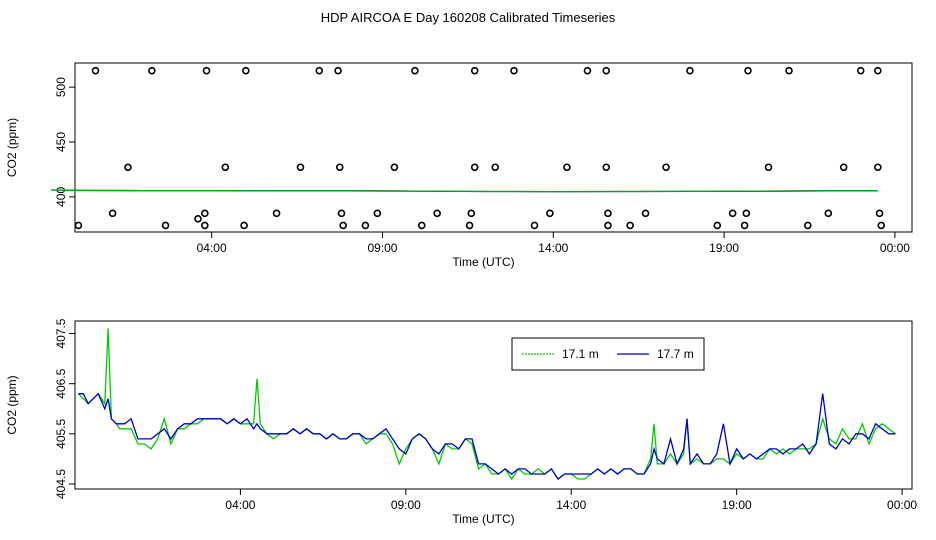 This screenshot has height=540, width=936. What do you see at coordinates (61, 433) in the screenshot?
I see `y-tick-label: 405.5` at bounding box center [61, 433].